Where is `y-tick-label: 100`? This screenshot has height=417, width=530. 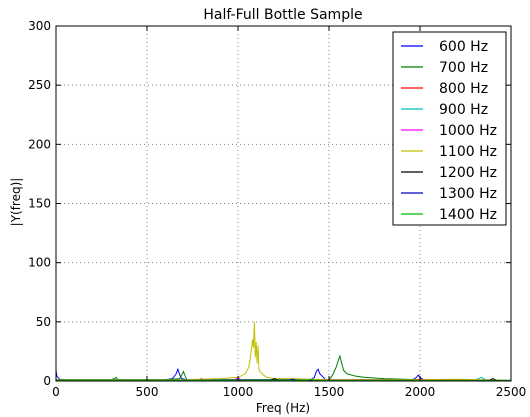
y-tick-label: 100 is located at coordinates (39, 263).